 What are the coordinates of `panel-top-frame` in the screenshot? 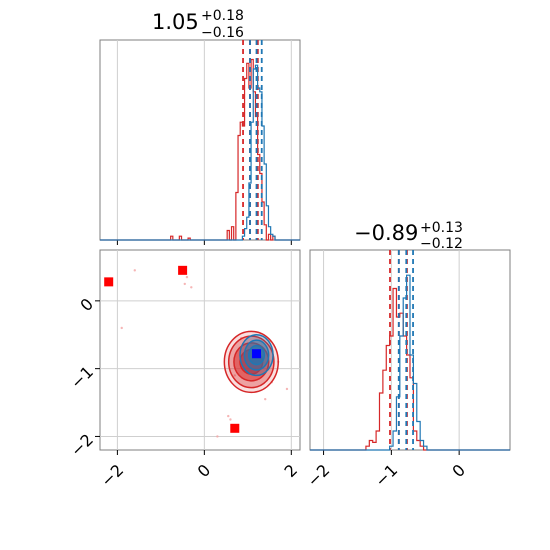 It's located at (200, 140).